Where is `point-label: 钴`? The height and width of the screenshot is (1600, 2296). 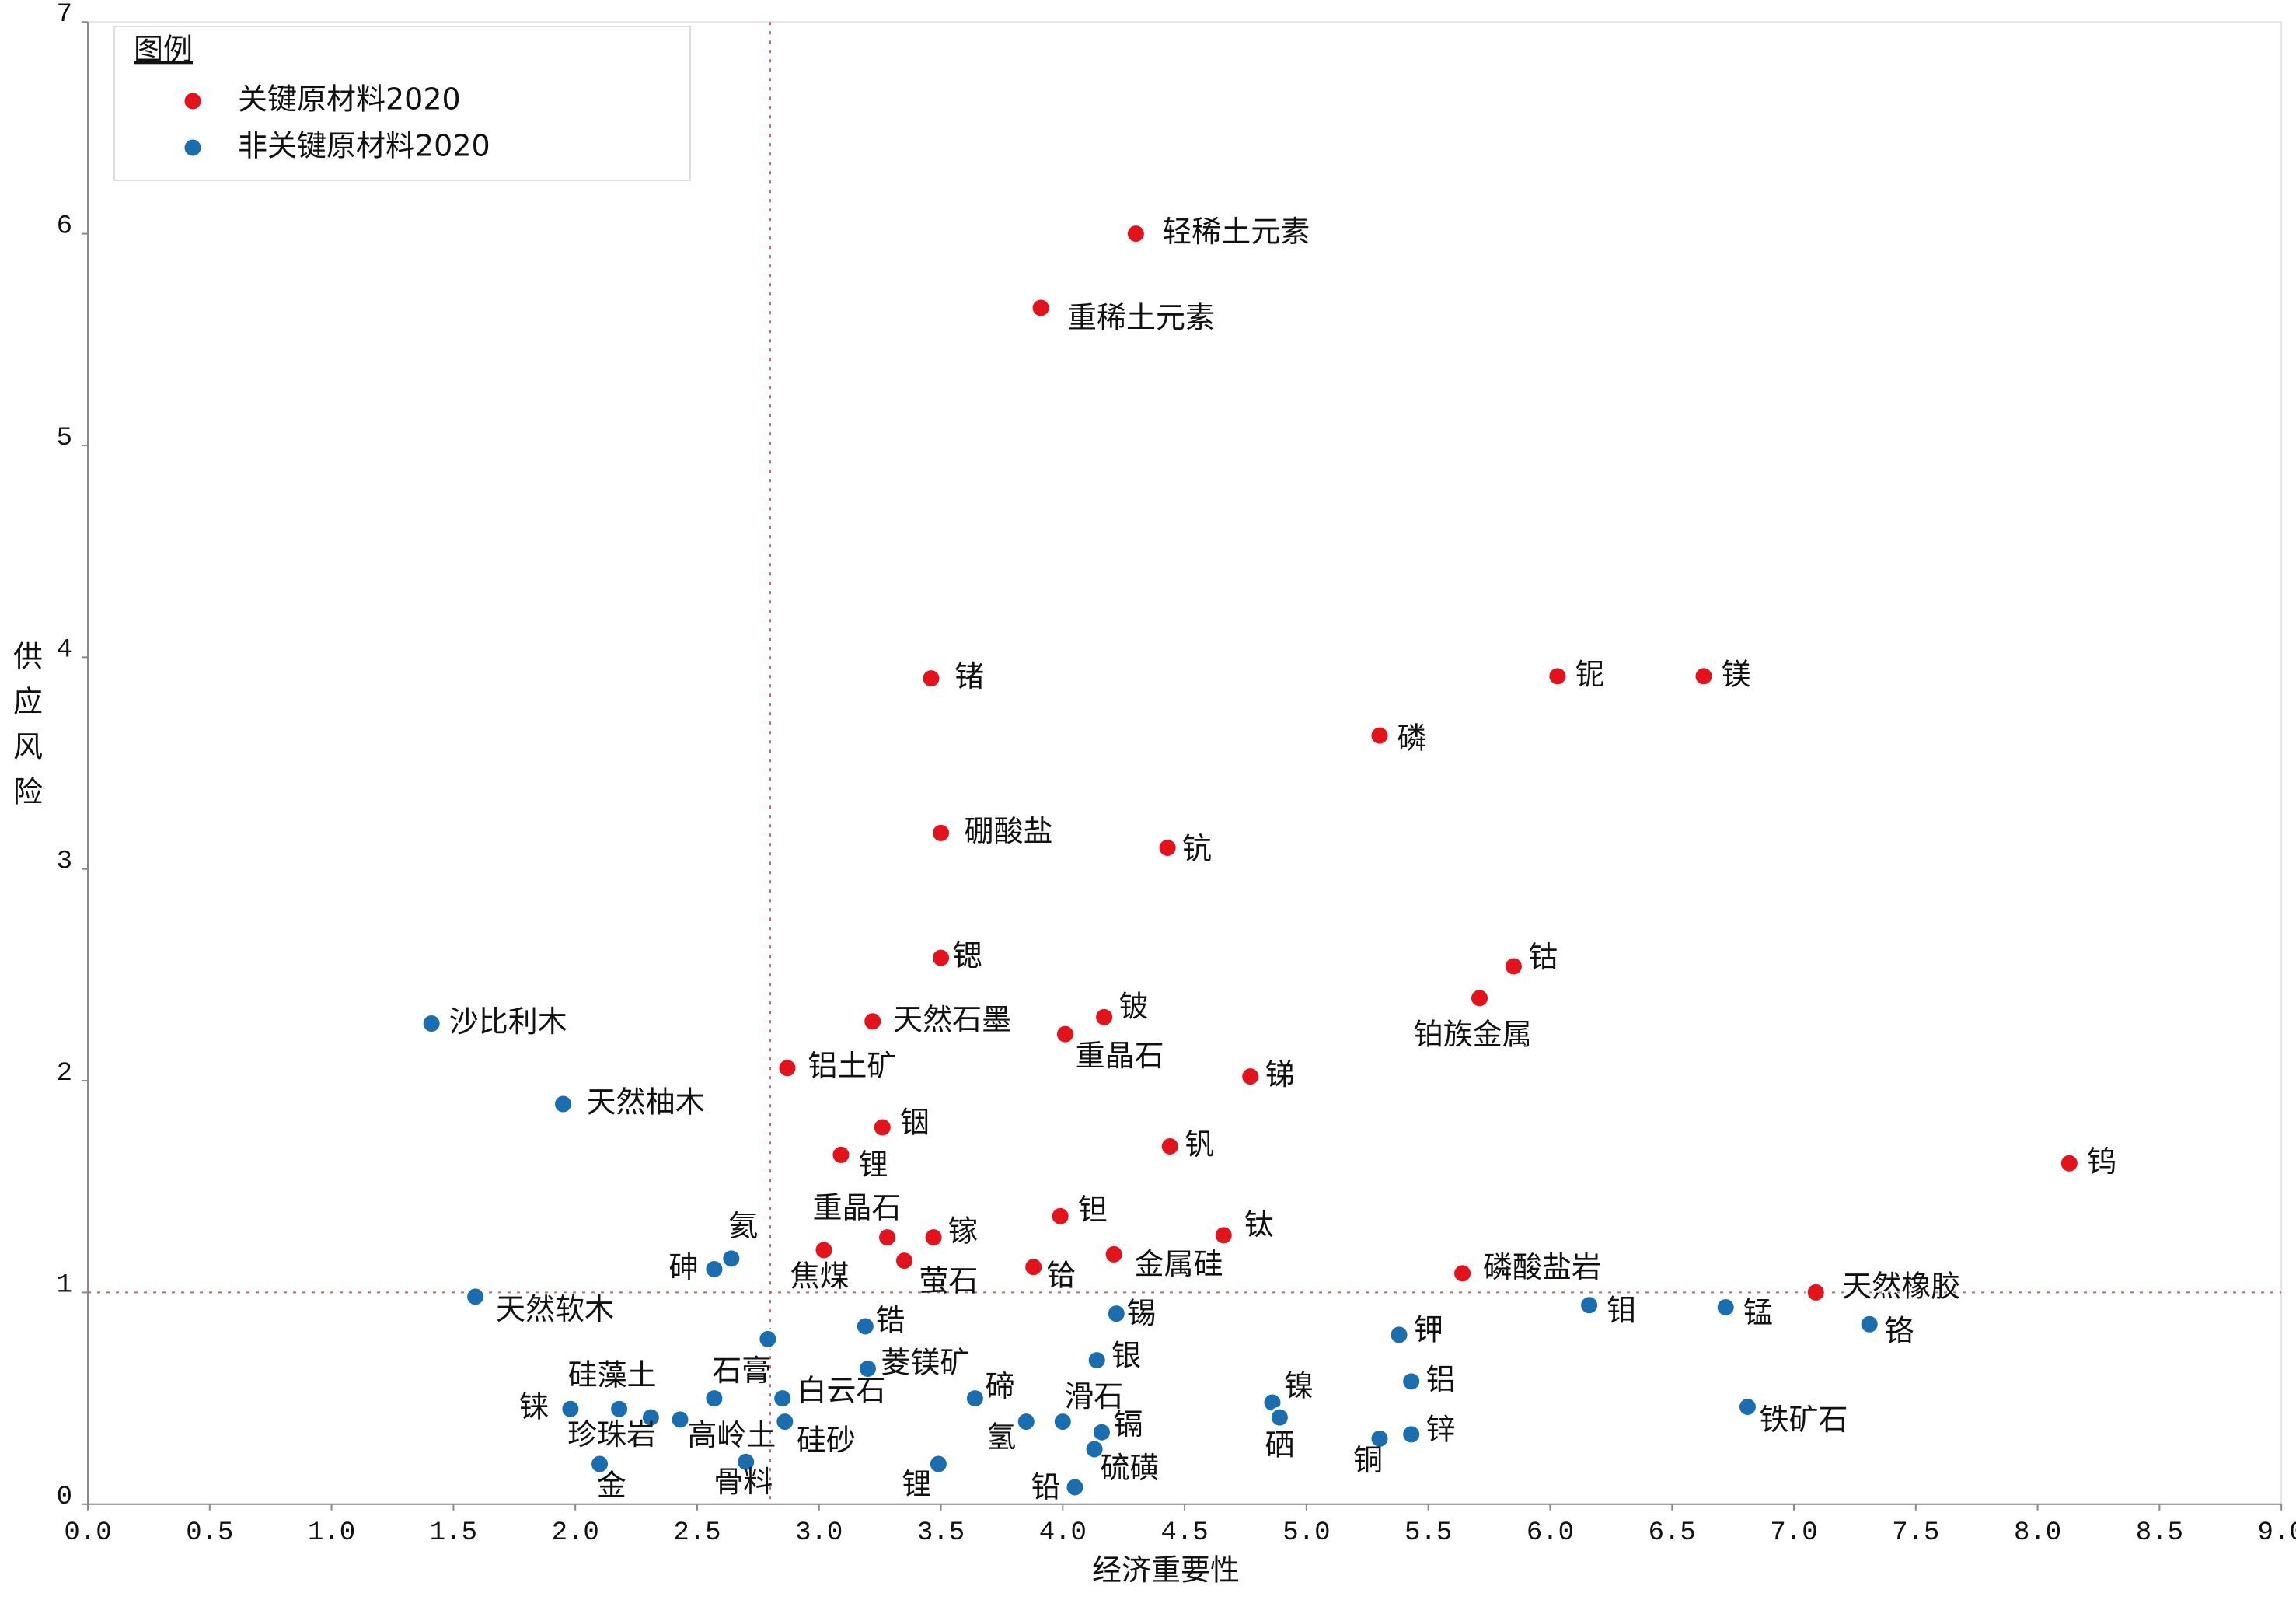
point-label: 钴 is located at coordinates (1543, 957).